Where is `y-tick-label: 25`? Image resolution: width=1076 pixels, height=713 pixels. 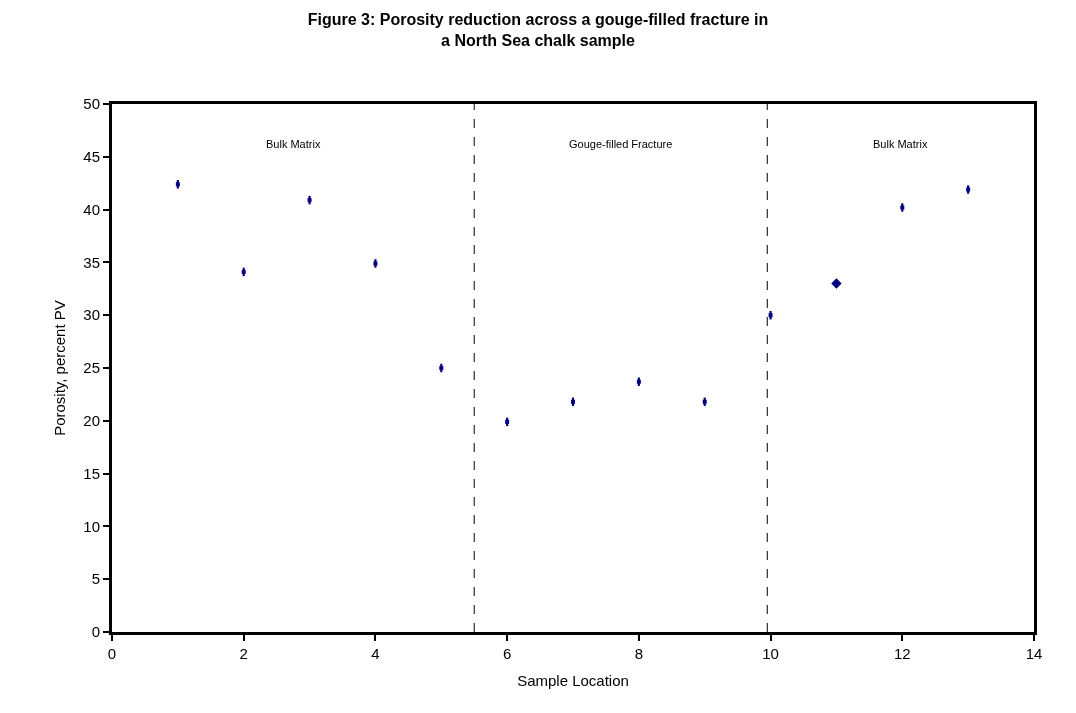 y-tick-label: 25 is located at coordinates (91, 368).